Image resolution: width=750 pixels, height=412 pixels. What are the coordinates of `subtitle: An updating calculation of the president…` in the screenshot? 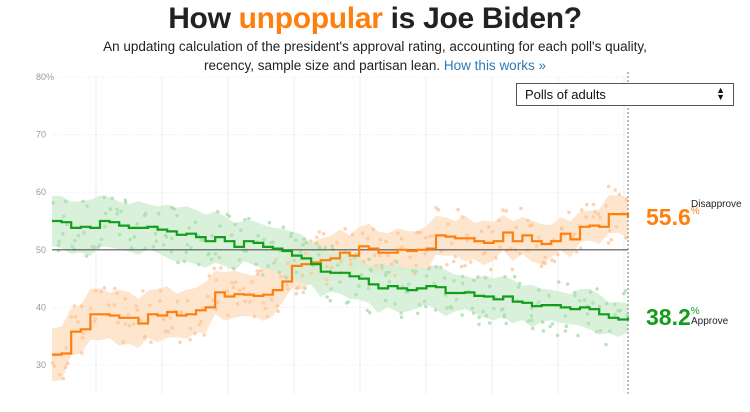 It's located at (375, 56).